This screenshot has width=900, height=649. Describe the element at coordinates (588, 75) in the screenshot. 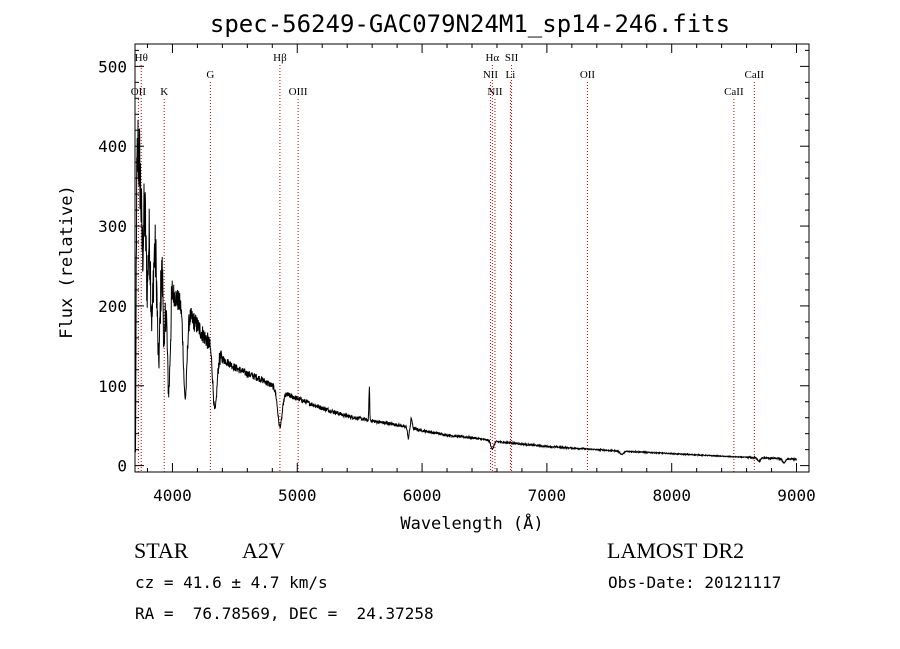

I see `marker-label-11: OII` at that location.